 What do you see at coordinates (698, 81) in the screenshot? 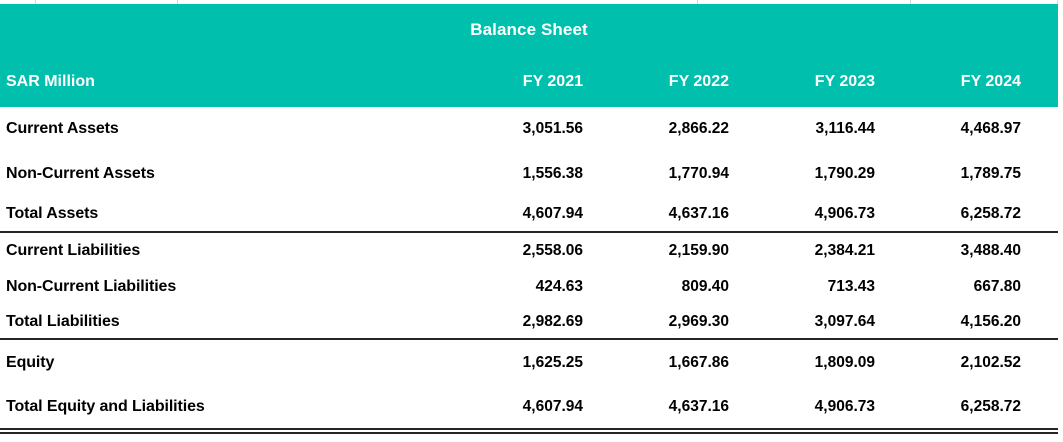
I see `column-header-fy2022: FY 2022` at bounding box center [698, 81].